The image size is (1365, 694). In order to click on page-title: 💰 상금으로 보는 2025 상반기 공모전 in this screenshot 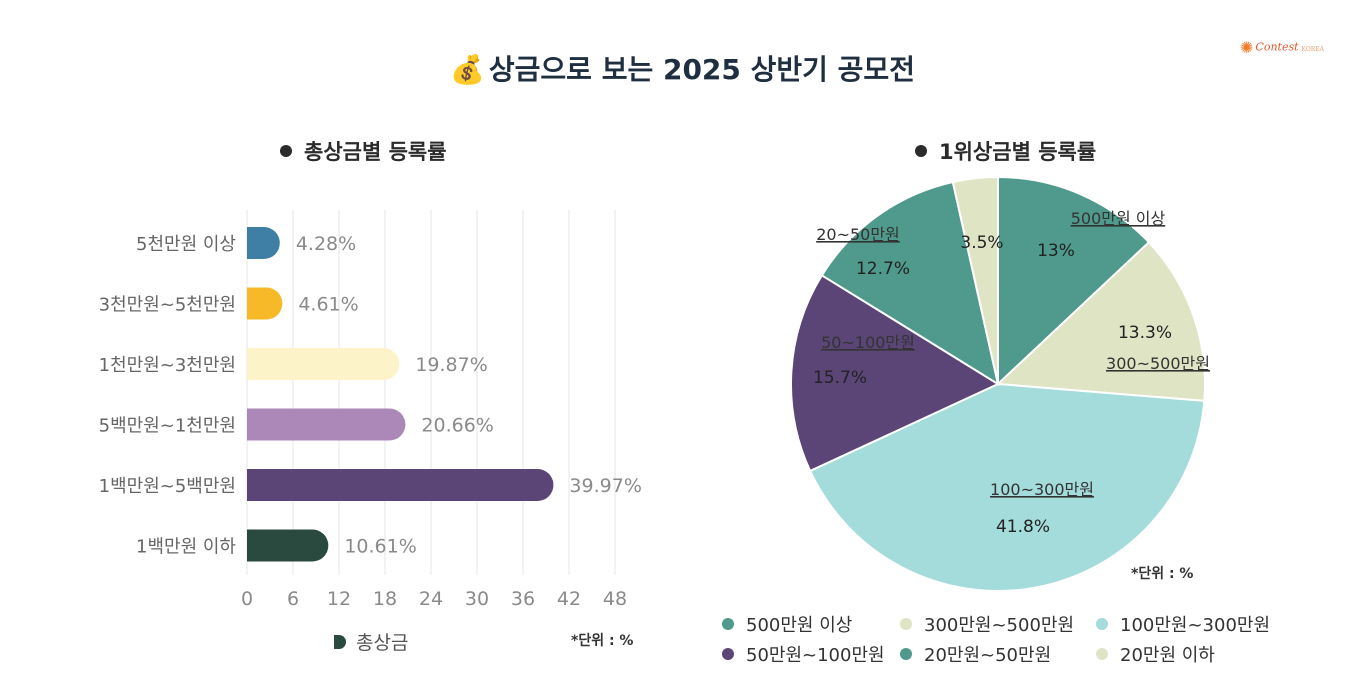, I will do `click(682, 69)`.